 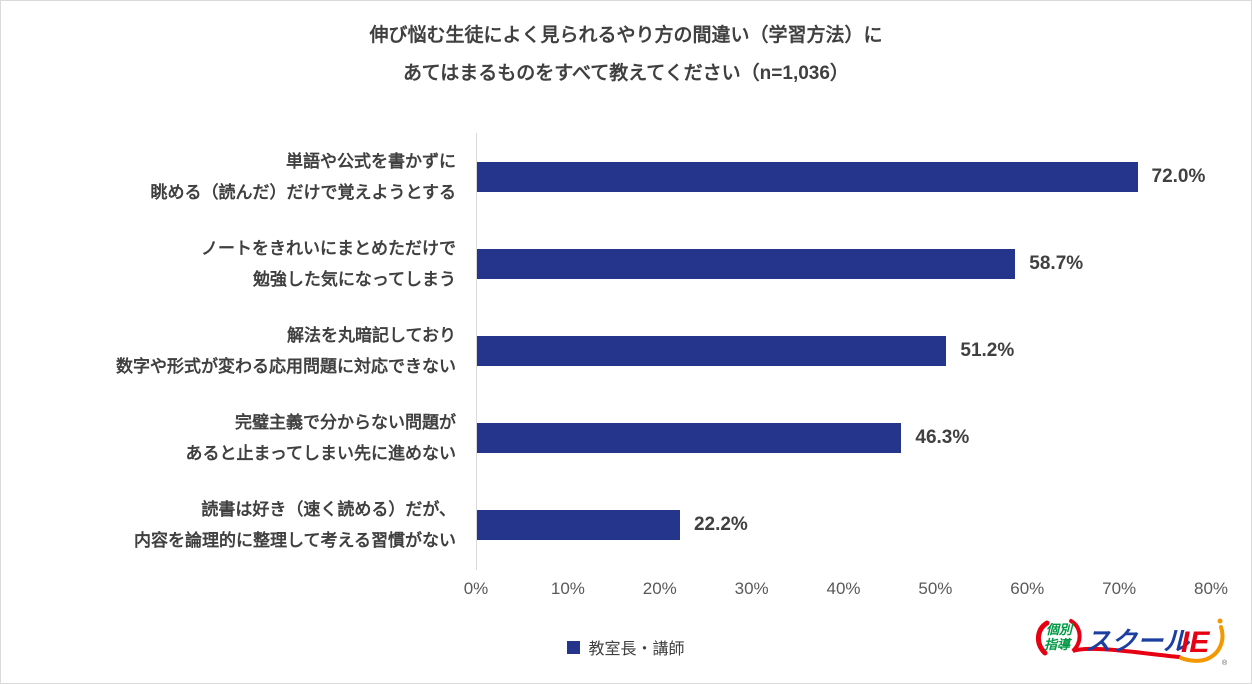 I want to click on category-label: 単語や公式を書かずに眺める（読んだ）だけで覚えようとする, so click(x=238, y=177).